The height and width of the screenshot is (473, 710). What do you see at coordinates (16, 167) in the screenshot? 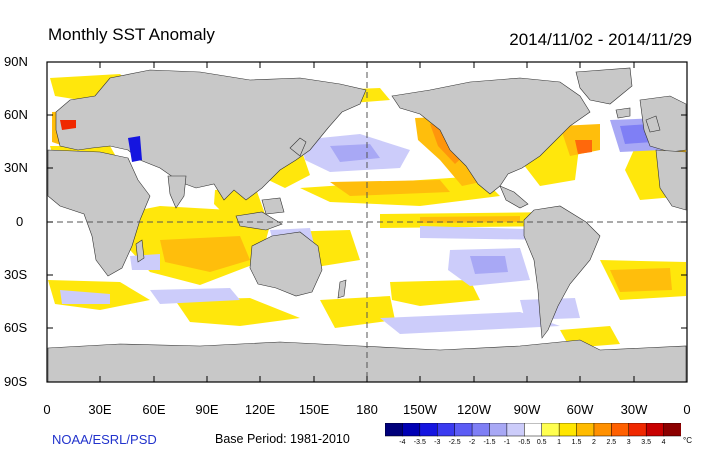
I see `lat-label-30n: 30N` at bounding box center [16, 167].